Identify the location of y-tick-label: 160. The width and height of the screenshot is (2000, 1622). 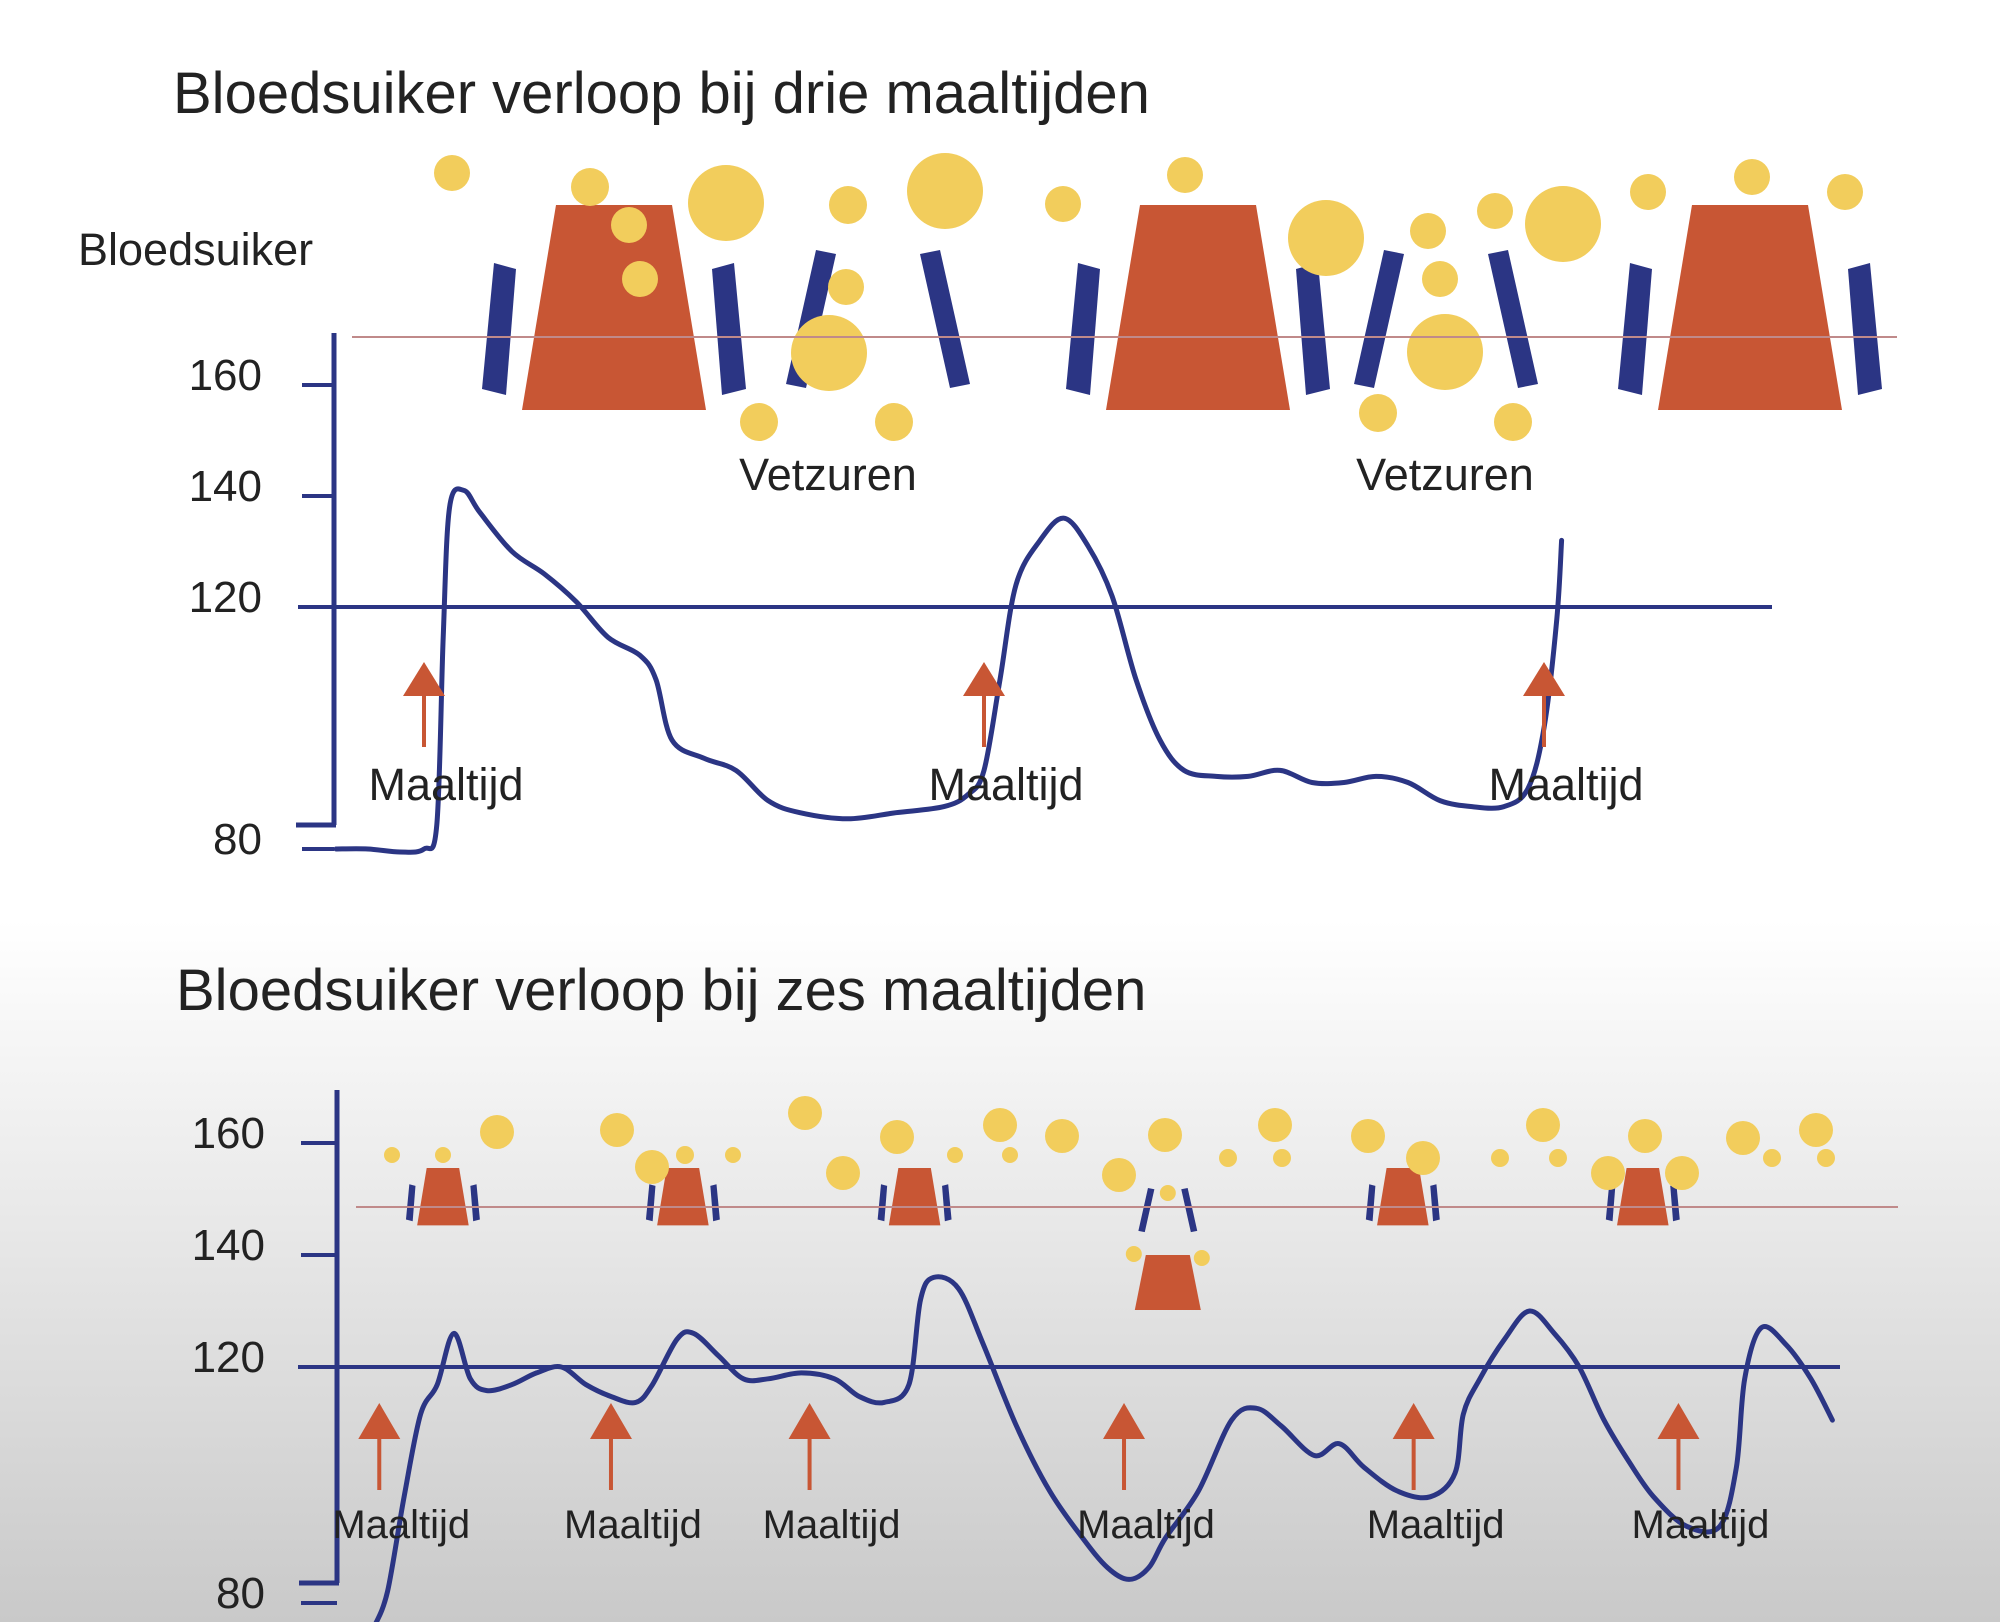
(225, 375).